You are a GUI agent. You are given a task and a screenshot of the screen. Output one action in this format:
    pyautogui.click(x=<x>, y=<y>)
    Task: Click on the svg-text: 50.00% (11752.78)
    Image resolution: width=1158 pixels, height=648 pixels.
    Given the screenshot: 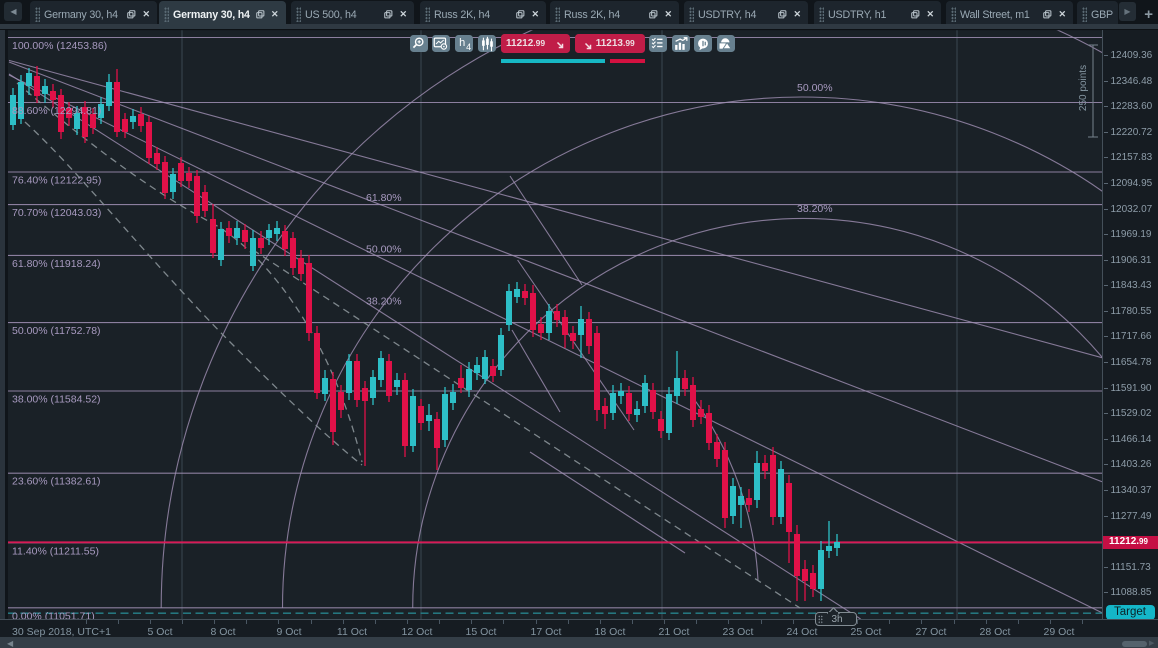 What is the action you would take?
    pyautogui.click(x=56, y=331)
    